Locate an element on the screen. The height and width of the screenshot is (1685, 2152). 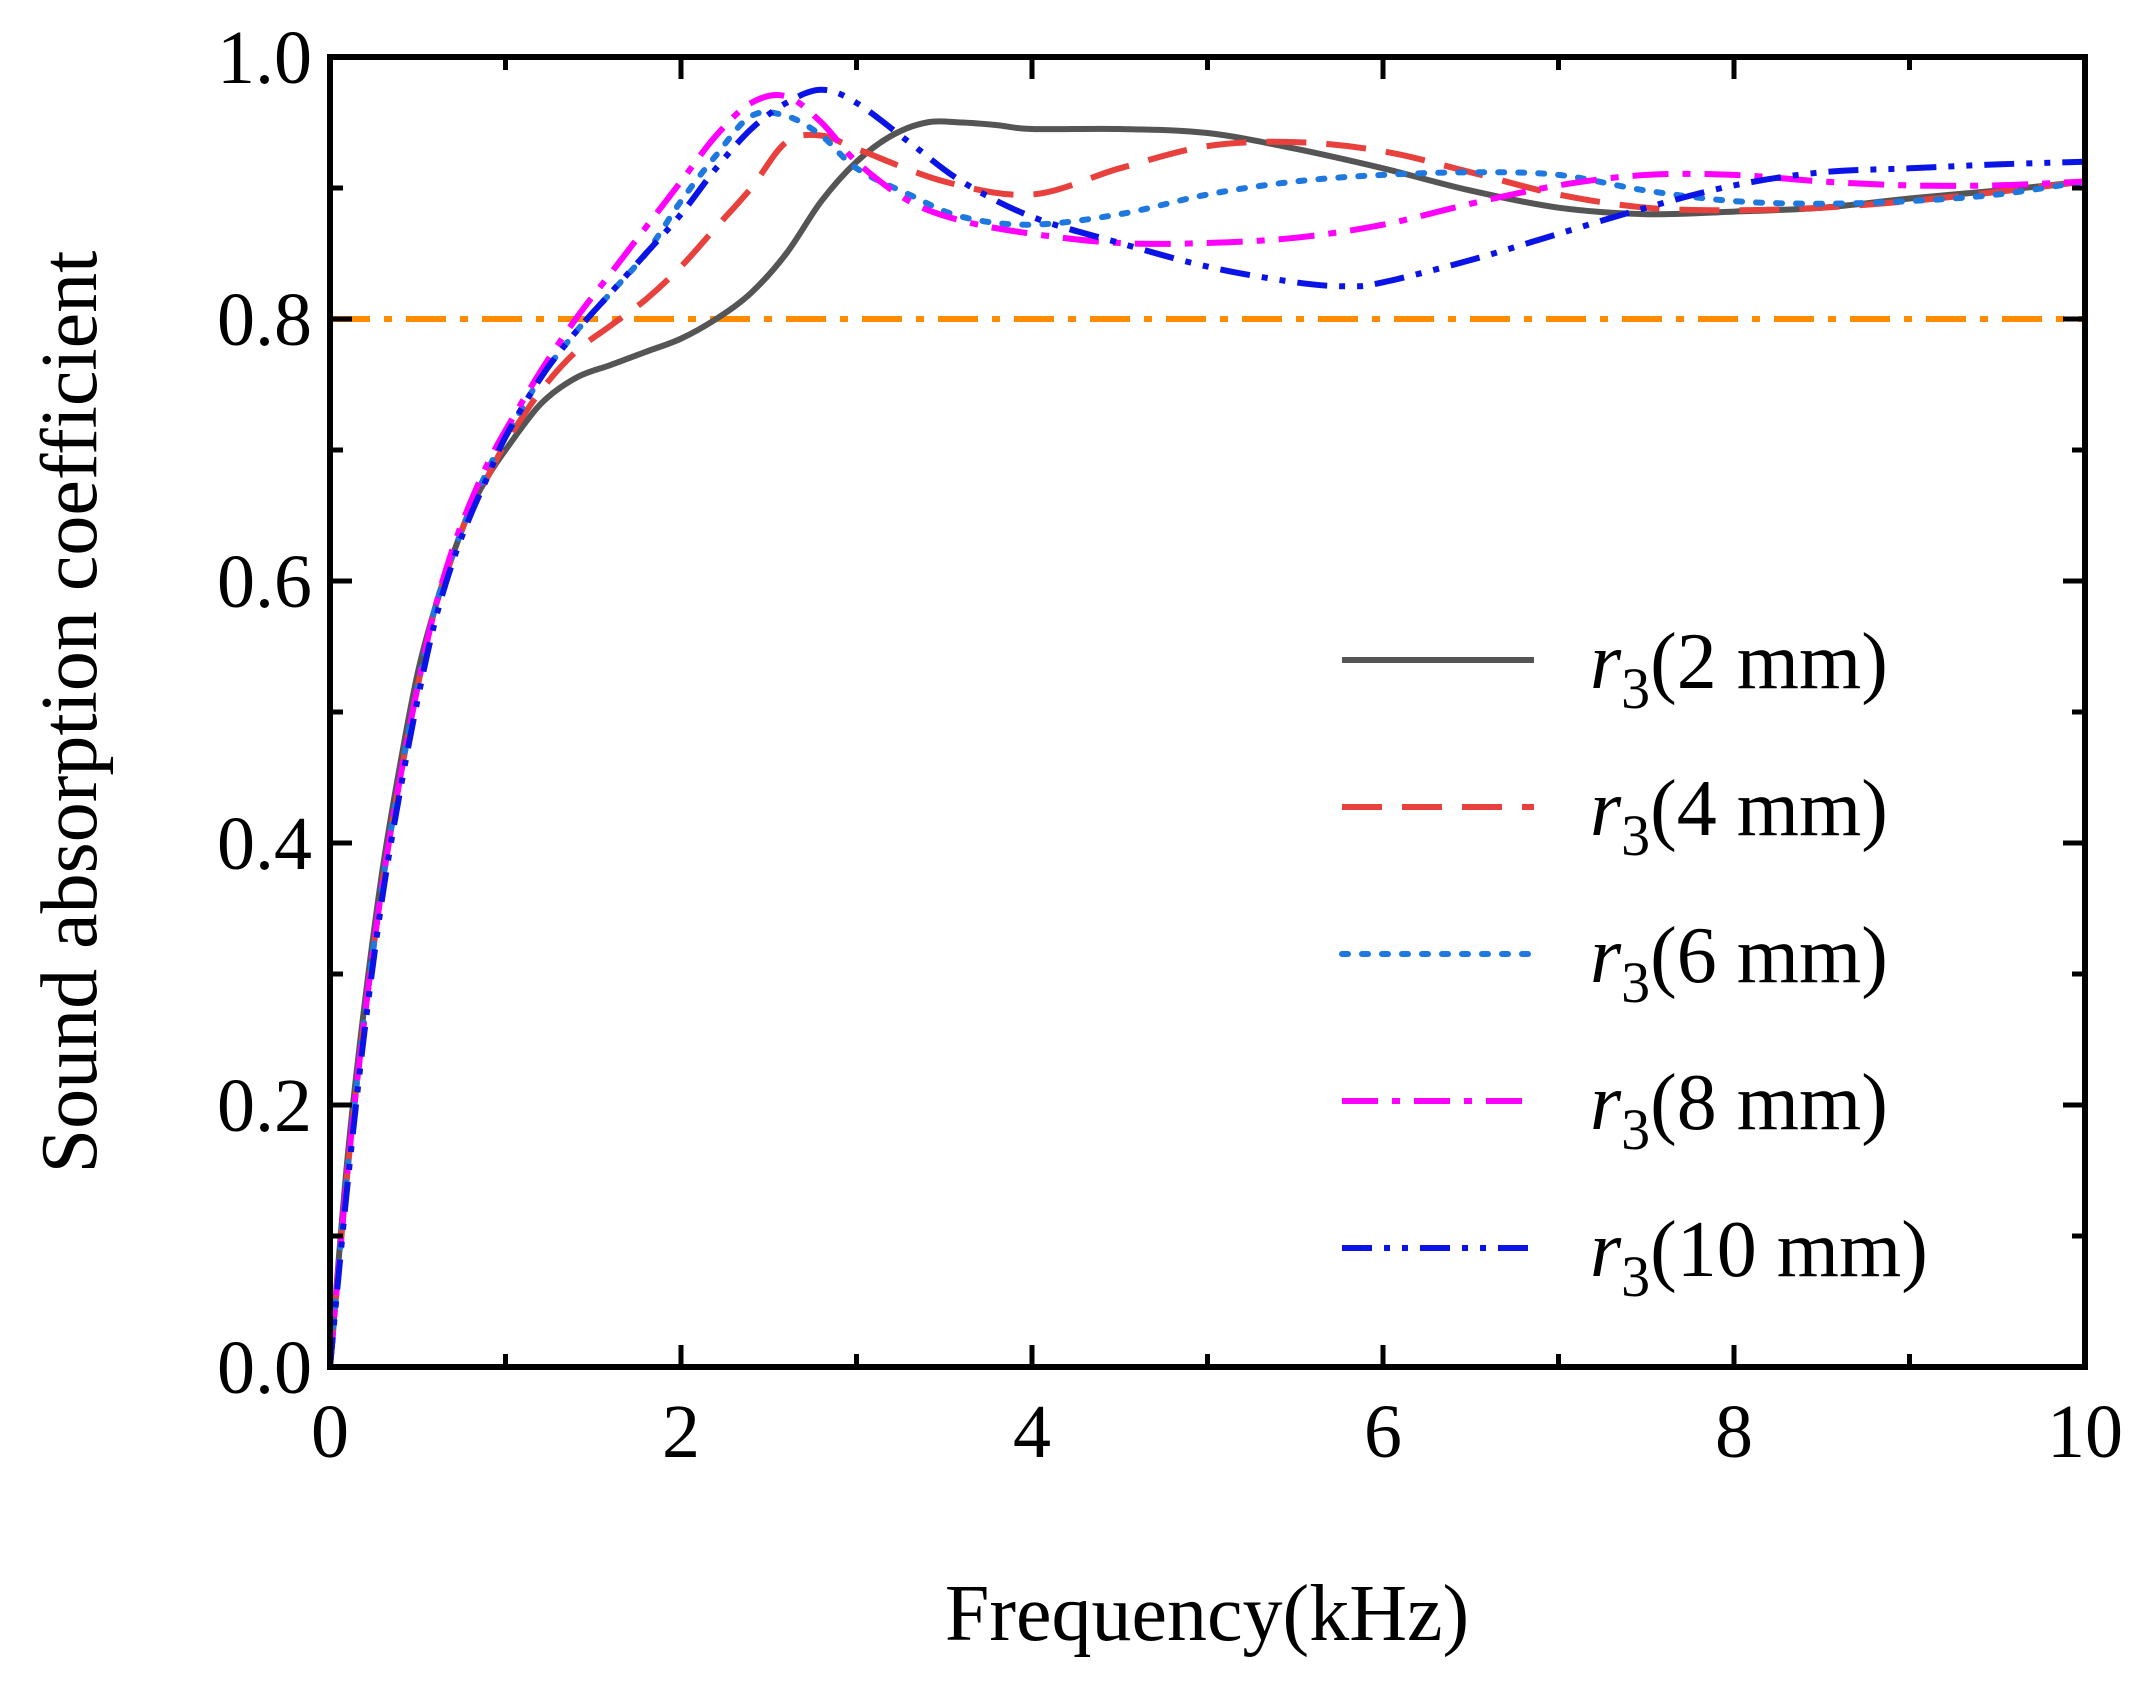
y-tick-label: 0.6 is located at coordinates (264, 582).